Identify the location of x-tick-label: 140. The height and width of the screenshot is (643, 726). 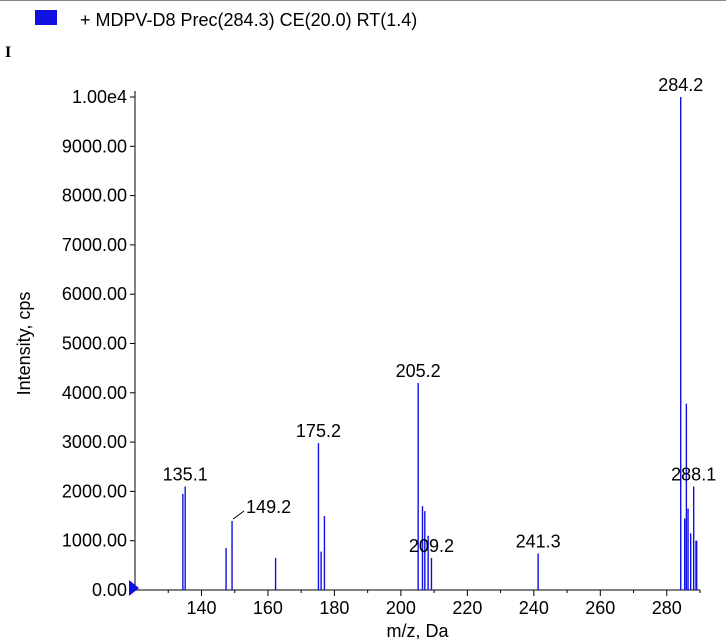
(201, 608).